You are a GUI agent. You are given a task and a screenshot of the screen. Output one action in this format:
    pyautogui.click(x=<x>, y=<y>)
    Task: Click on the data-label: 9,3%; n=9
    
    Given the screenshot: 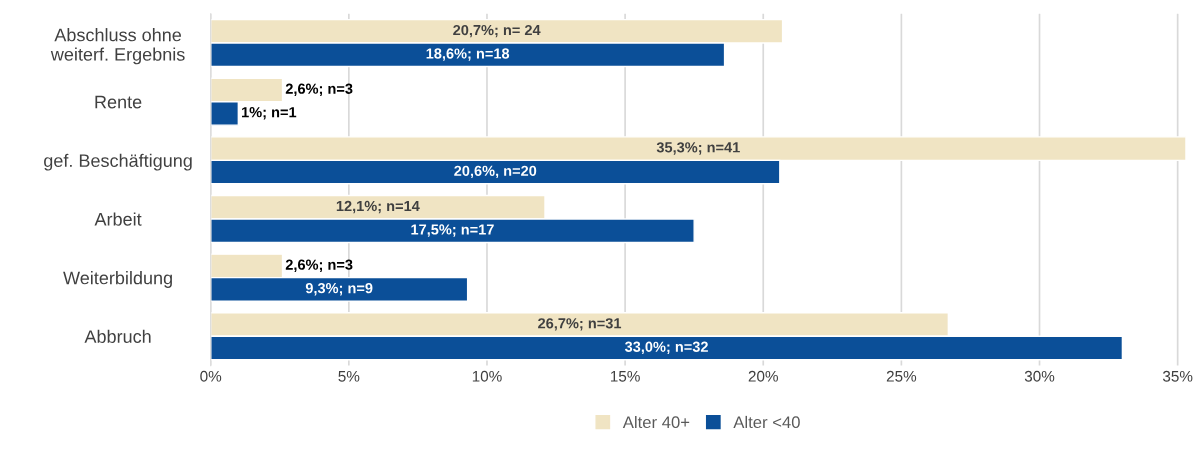 What is the action you would take?
    pyautogui.click(x=339, y=289)
    